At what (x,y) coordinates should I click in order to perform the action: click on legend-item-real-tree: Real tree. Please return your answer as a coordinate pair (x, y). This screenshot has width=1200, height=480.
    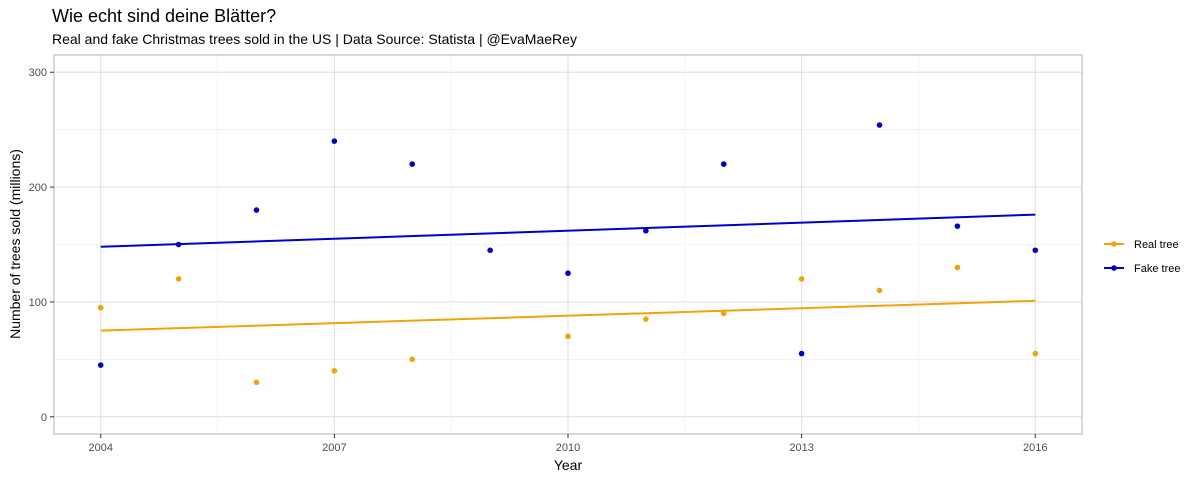
    Looking at the image, I should click on (1141, 245).